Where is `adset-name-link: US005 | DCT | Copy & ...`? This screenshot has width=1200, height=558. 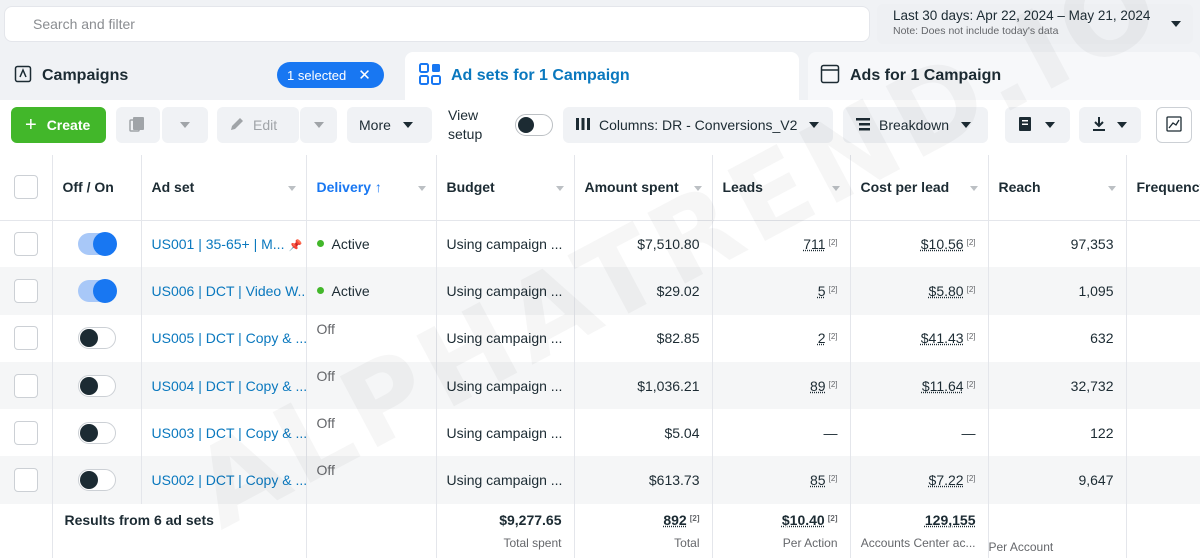 adset-name-link: US005 | DCT | Copy & ... is located at coordinates (229, 338).